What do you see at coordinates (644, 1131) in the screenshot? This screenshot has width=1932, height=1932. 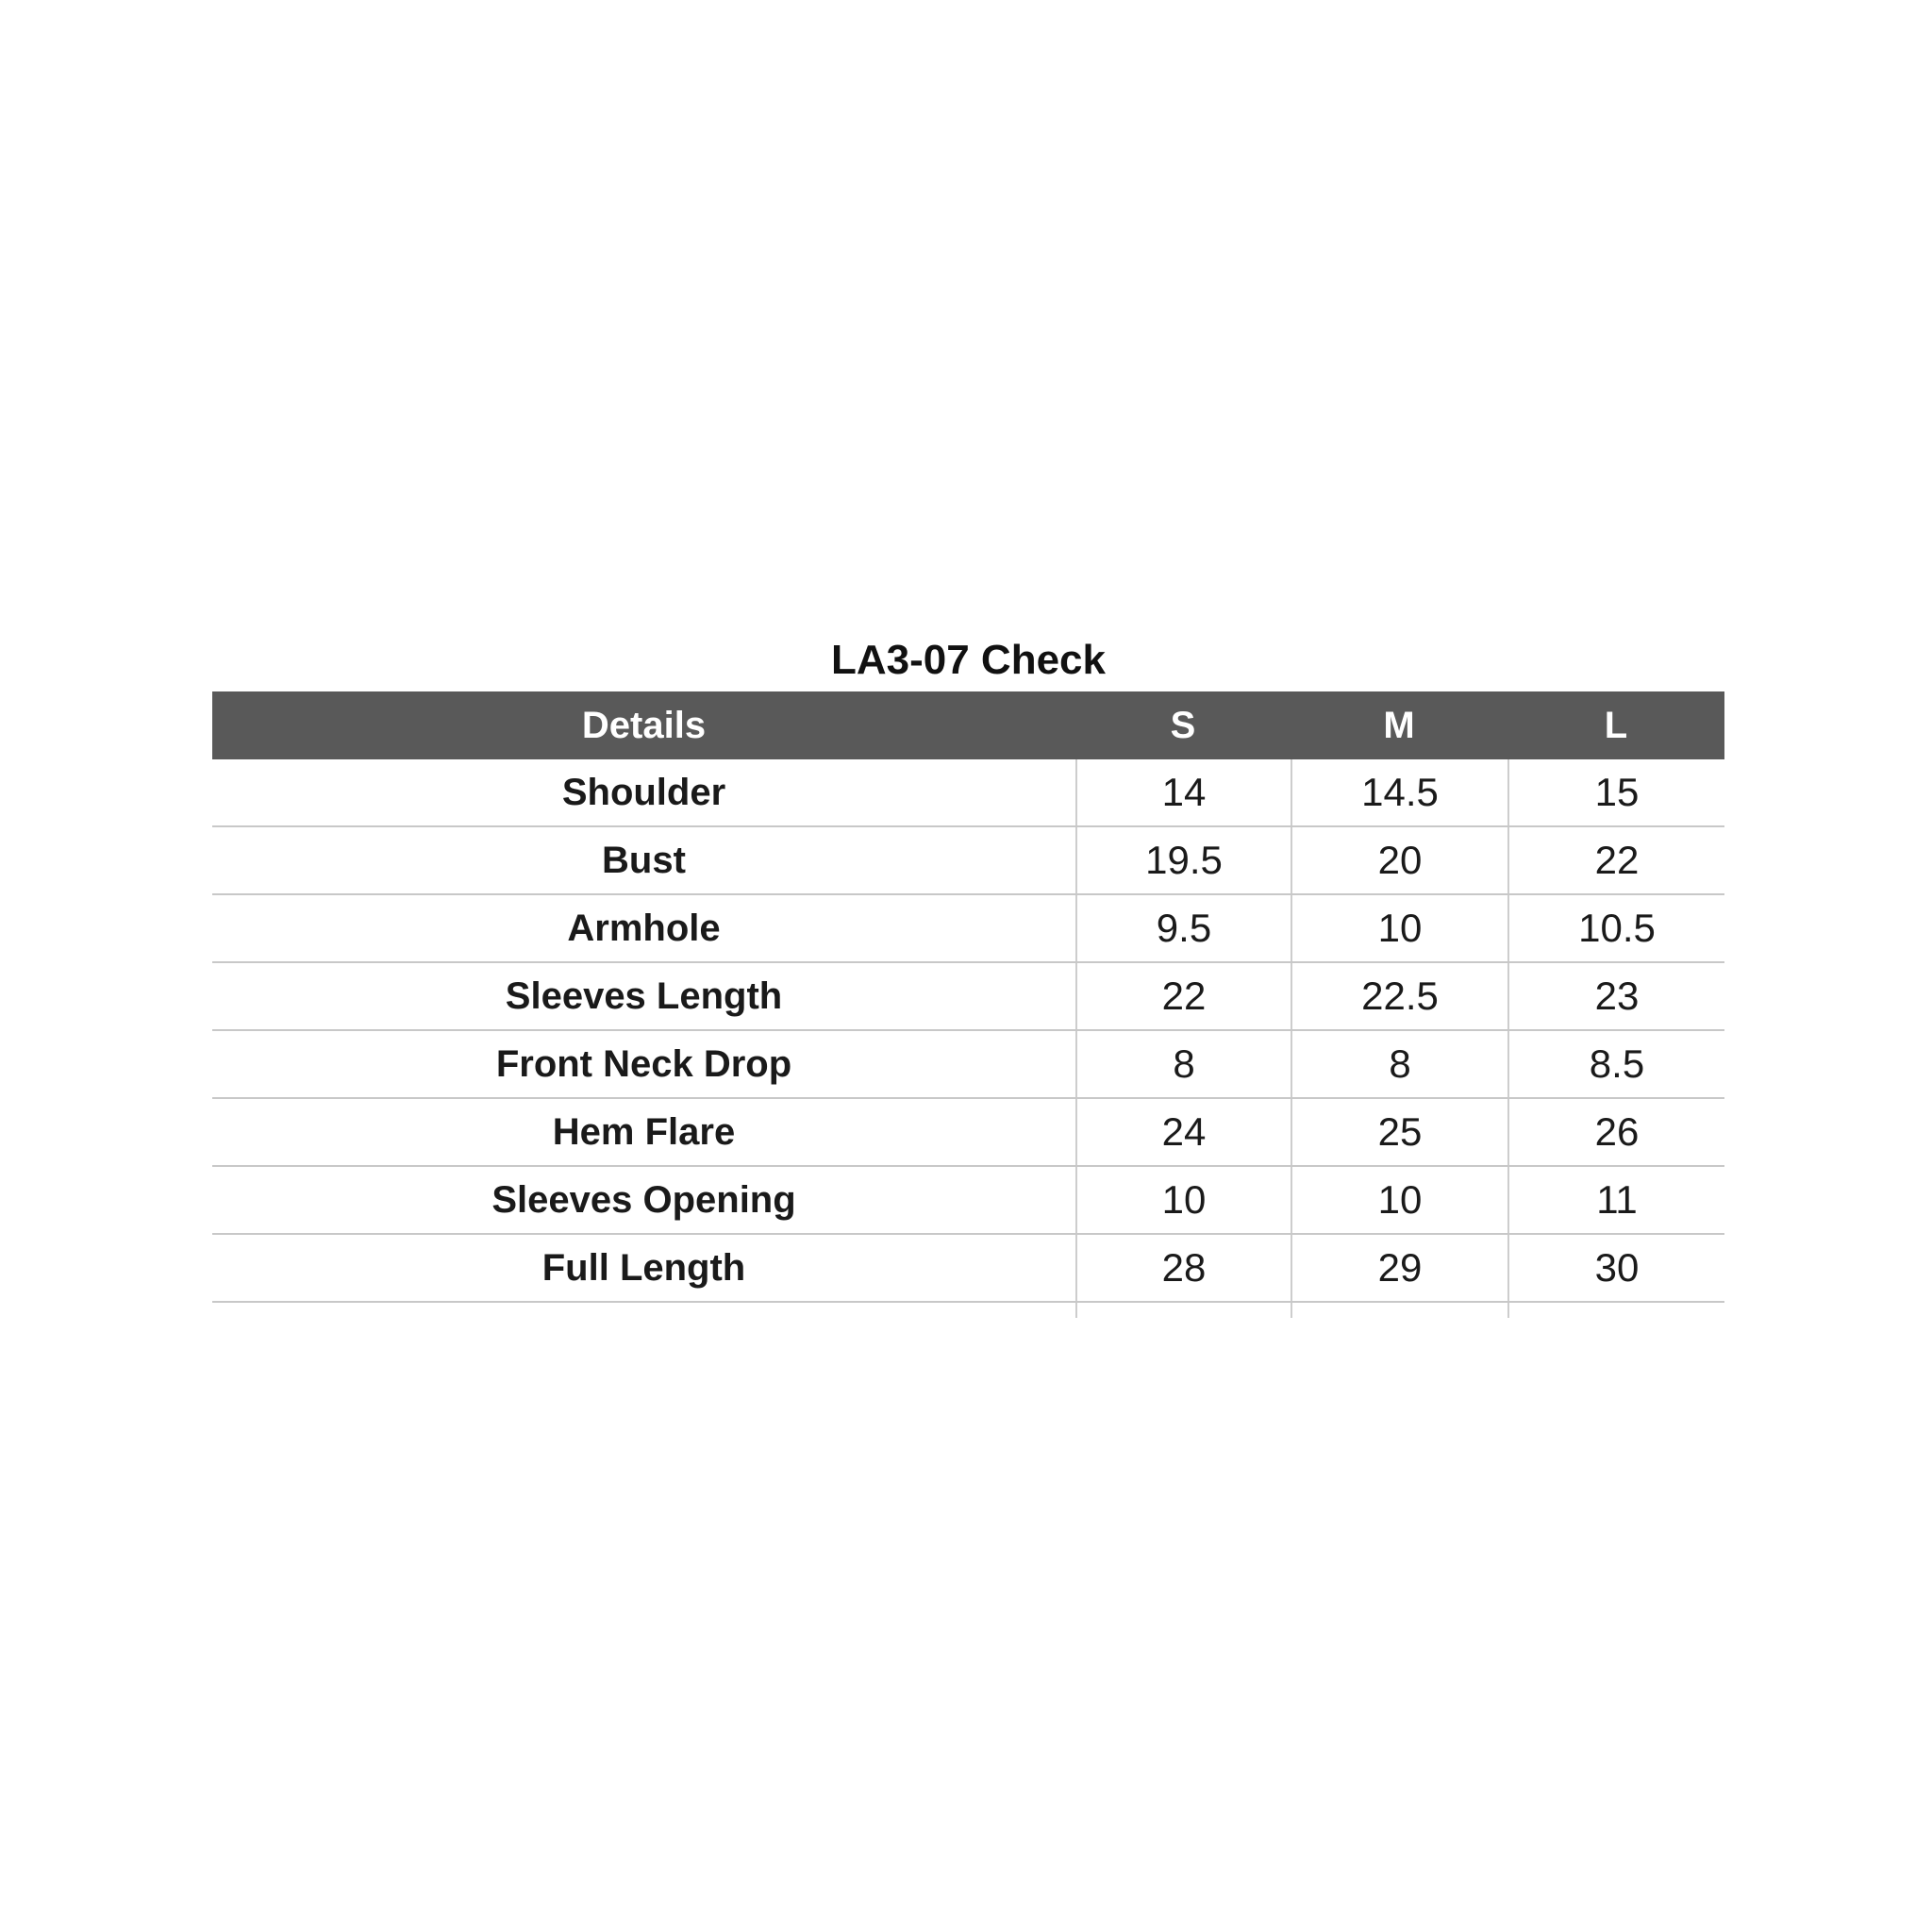 I see `row-label: Hem Flare` at bounding box center [644, 1131].